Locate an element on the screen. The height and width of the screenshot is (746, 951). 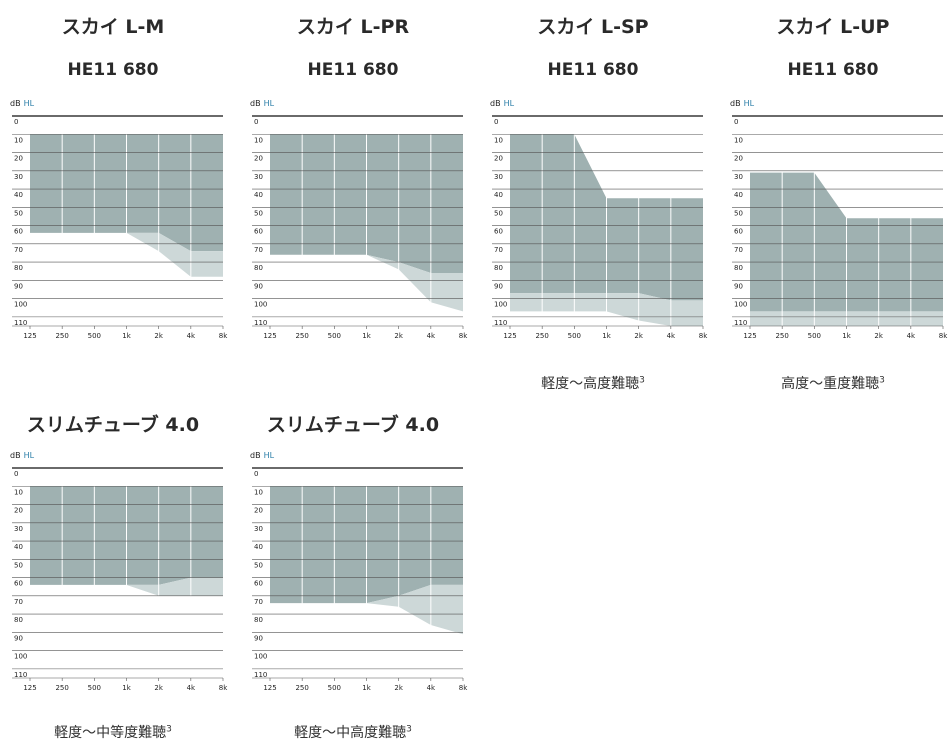
chart-title: スカイ L-SP is located at coordinates (593, 27).